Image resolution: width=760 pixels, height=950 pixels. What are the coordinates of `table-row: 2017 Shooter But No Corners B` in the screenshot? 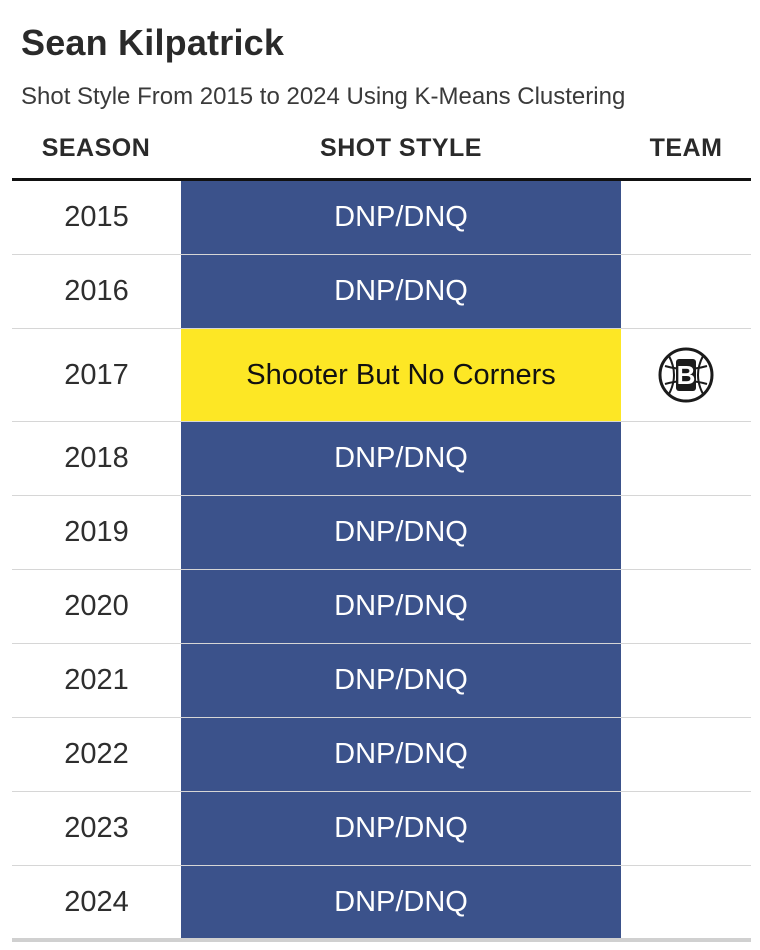 It's located at (381, 375).